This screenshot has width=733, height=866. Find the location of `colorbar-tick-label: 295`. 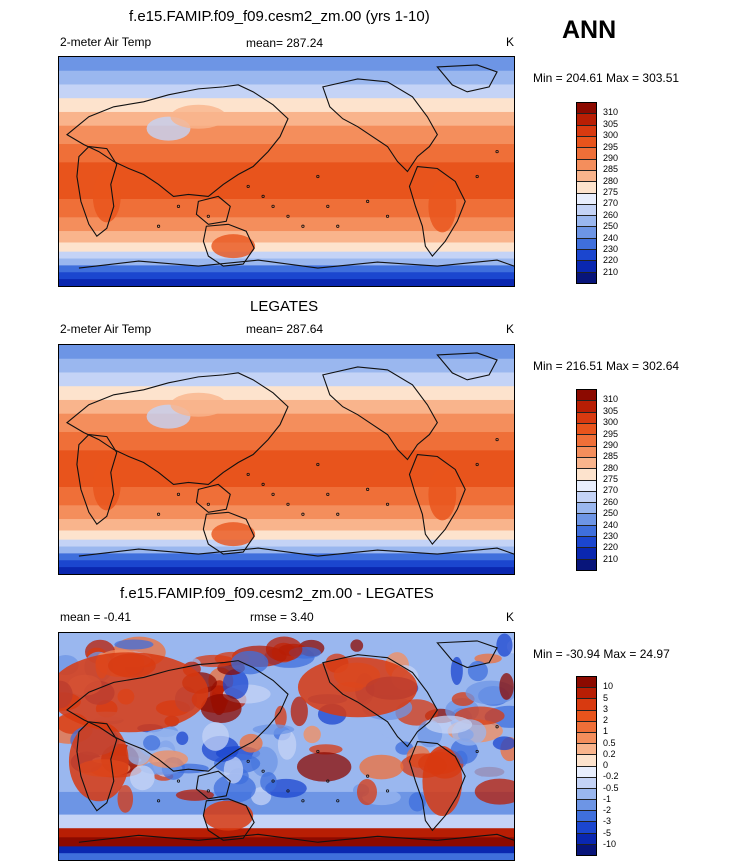

colorbar-tick-label: 295 is located at coordinates (611, 146).